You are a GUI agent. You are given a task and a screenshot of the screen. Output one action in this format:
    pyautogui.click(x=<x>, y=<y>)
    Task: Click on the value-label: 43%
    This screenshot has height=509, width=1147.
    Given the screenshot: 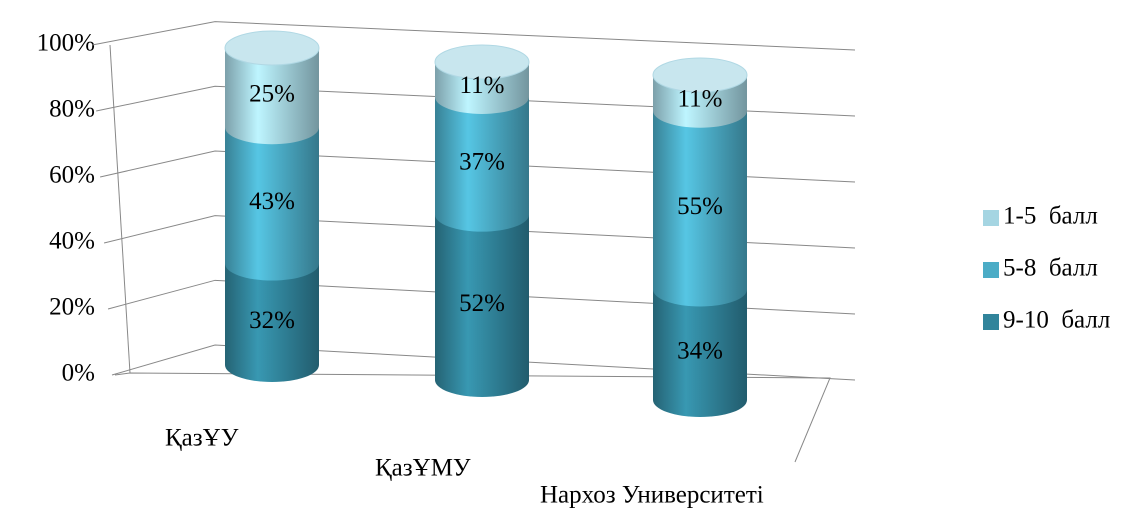 What is the action you would take?
    pyautogui.click(x=272, y=201)
    